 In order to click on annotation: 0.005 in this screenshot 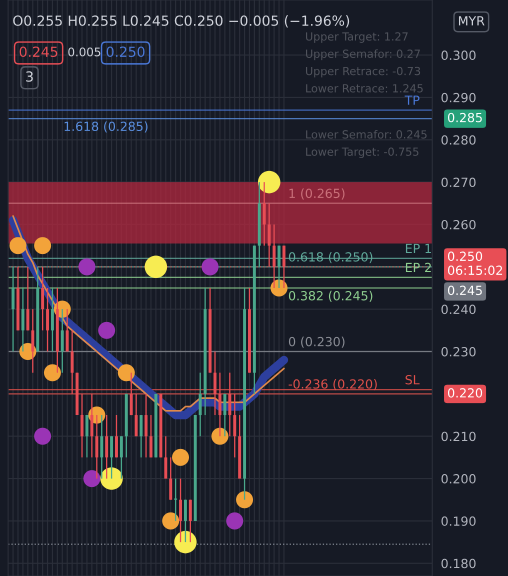, I will do `click(84, 51)`.